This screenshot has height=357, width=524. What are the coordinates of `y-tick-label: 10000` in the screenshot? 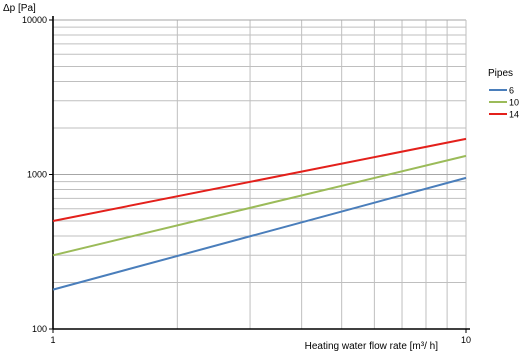 It's located at (34, 20).